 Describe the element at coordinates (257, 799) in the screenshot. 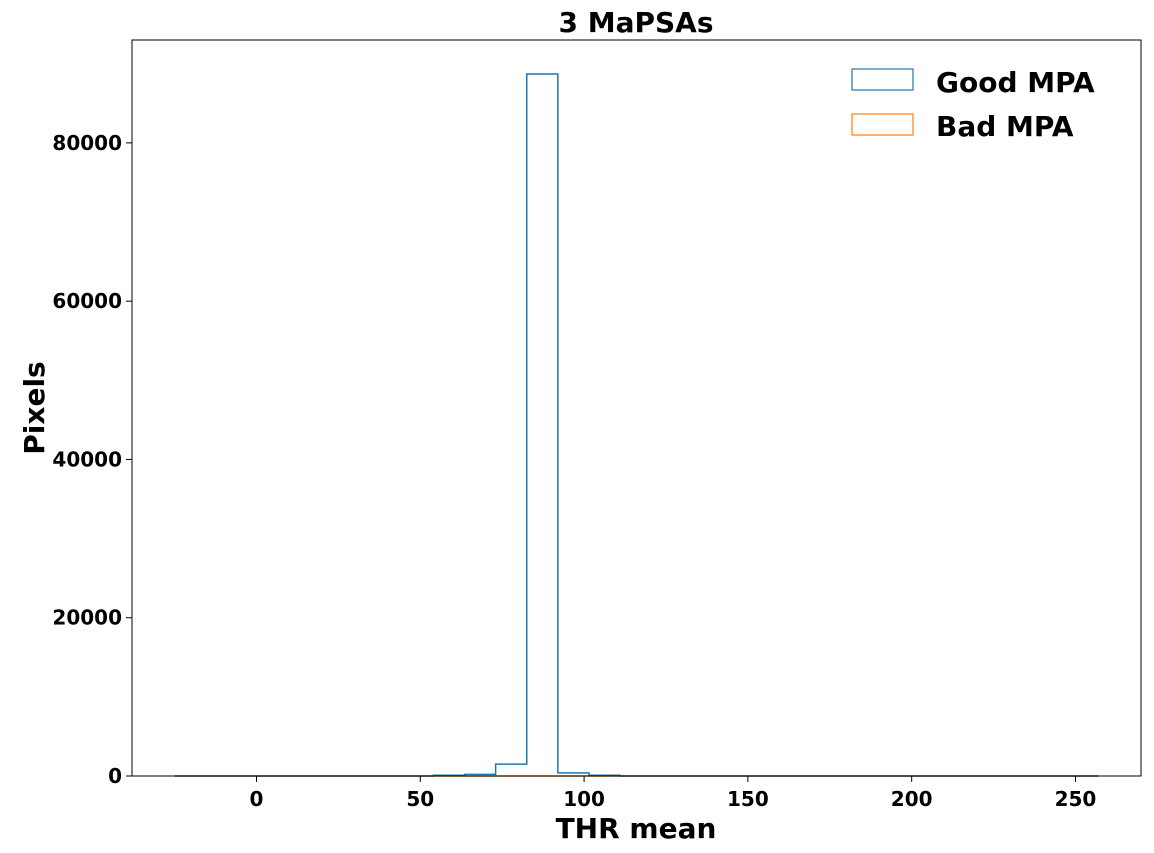

I see `x-tick-label: 0` at that location.